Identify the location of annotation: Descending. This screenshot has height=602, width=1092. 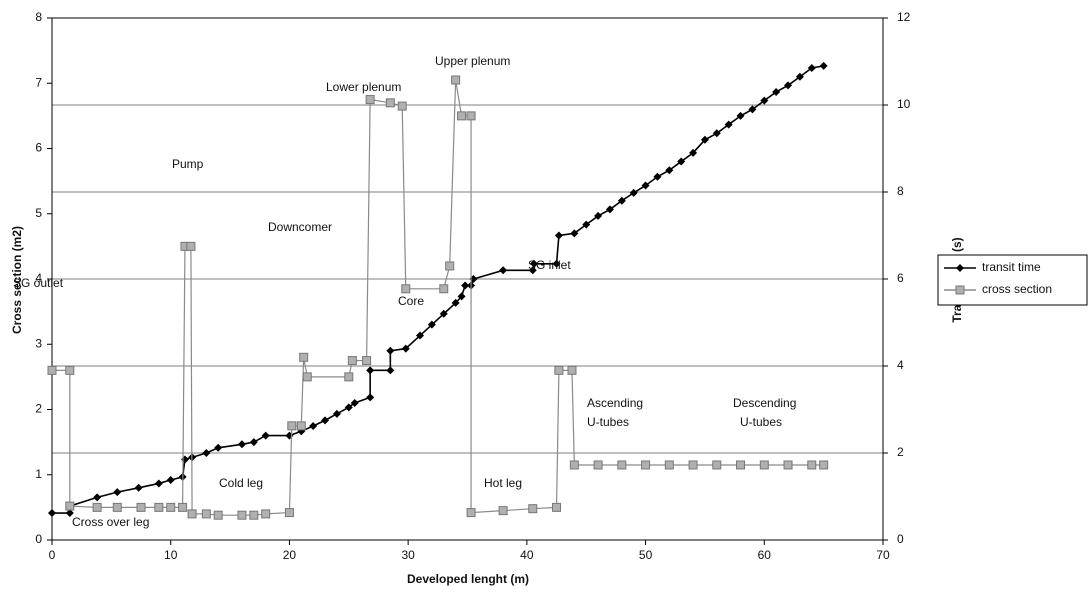
(764, 403).